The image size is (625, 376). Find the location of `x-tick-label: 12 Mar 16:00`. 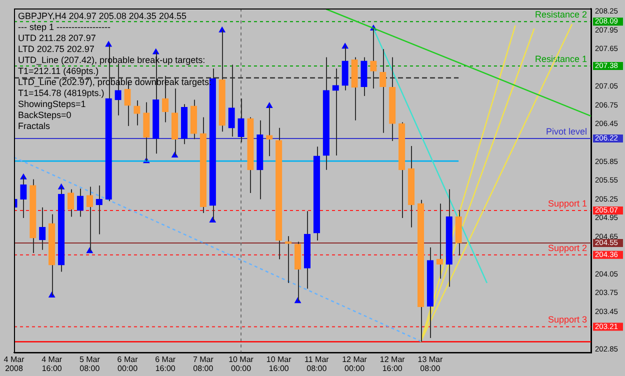

x-tick-label: 12 Mar 16:00 is located at coordinates (393, 364).